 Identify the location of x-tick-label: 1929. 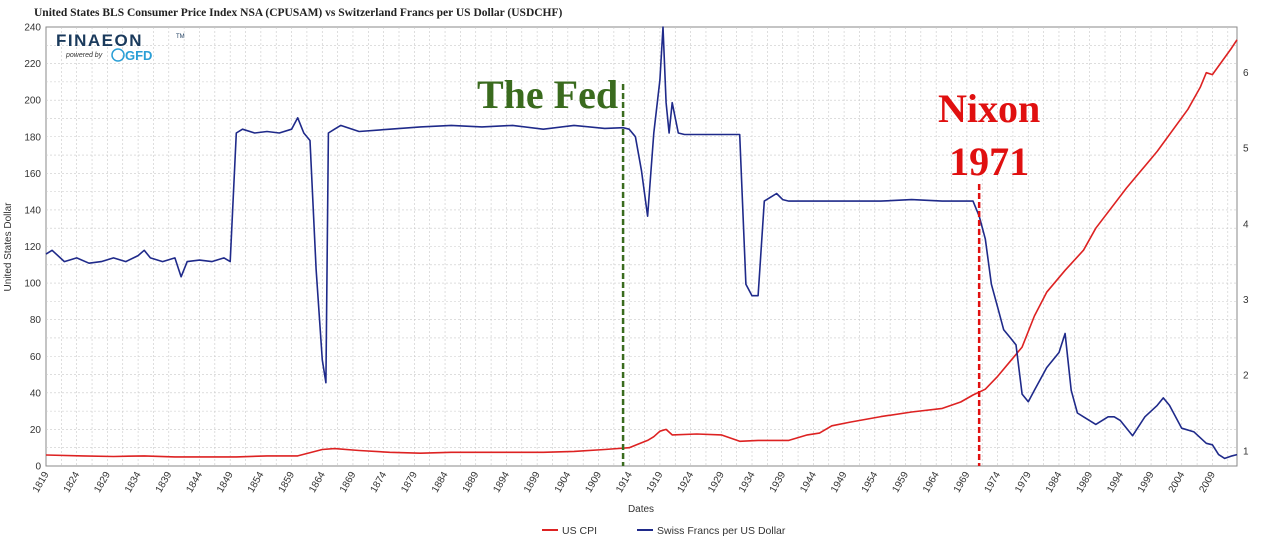
(716, 482).